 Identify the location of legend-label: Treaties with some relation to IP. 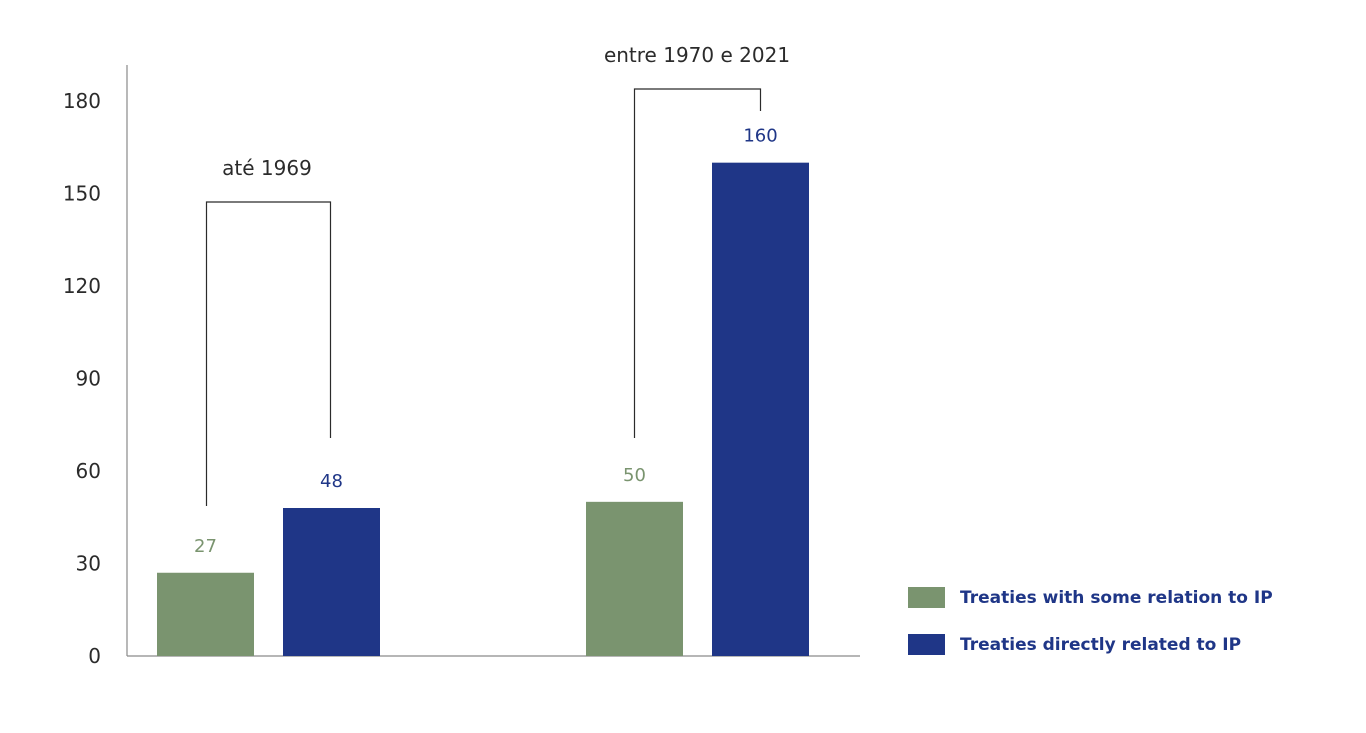
(1116, 598).